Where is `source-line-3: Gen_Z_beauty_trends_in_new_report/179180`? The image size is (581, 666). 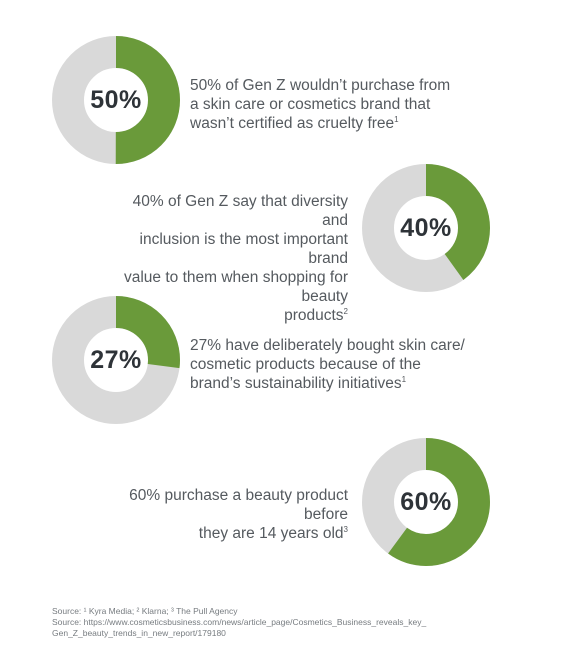 source-line-3: Gen_Z_beauty_trends_in_new_report/179180 is located at coordinates (139, 633).